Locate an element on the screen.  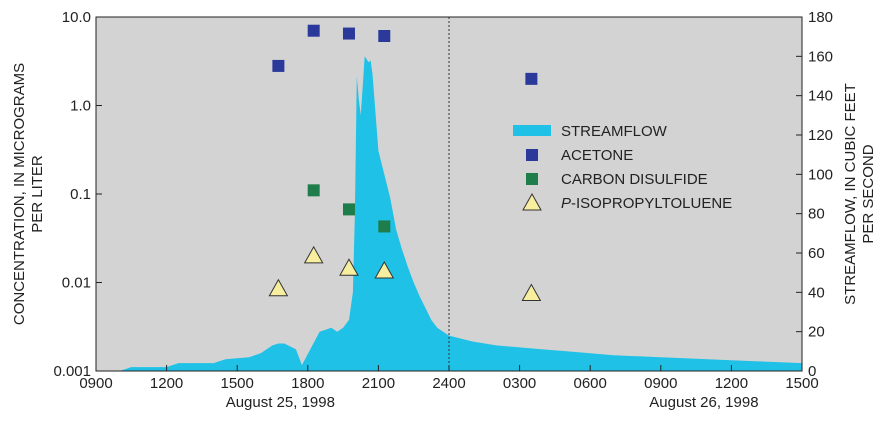
legend-p-isopropyltoluene-marker is located at coordinates (532, 201).